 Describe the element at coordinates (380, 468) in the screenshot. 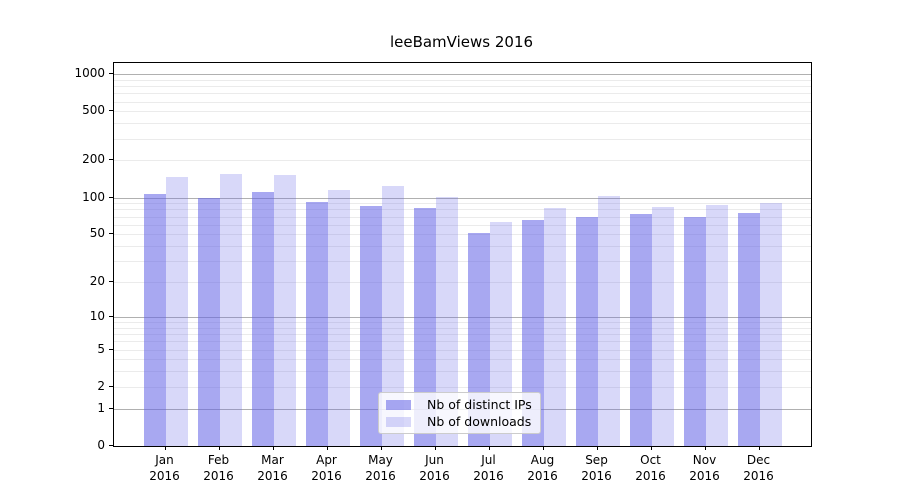

I see `x-tick-label-may-2016: May 2016` at that location.